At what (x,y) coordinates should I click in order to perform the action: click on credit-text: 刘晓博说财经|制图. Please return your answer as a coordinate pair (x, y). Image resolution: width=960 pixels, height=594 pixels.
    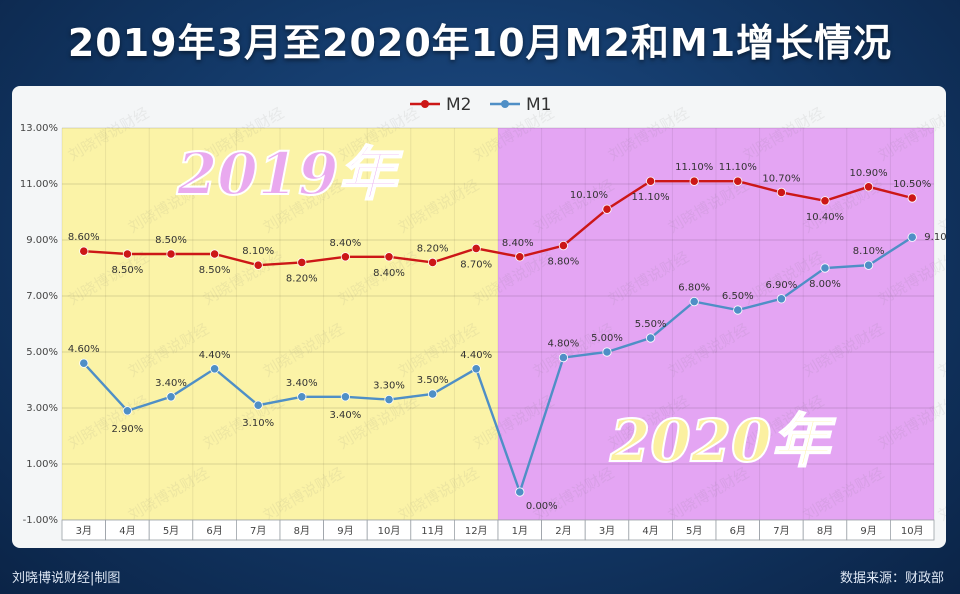
    Looking at the image, I should click on (66, 578).